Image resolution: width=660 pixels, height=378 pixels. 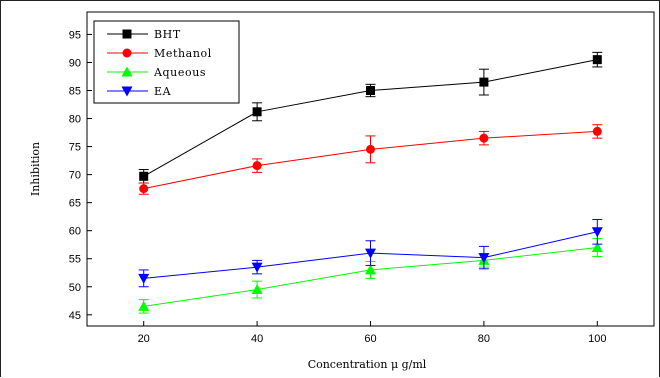 What do you see at coordinates (75, 120) in the screenshot?
I see `y-tick-label: 80` at bounding box center [75, 120].